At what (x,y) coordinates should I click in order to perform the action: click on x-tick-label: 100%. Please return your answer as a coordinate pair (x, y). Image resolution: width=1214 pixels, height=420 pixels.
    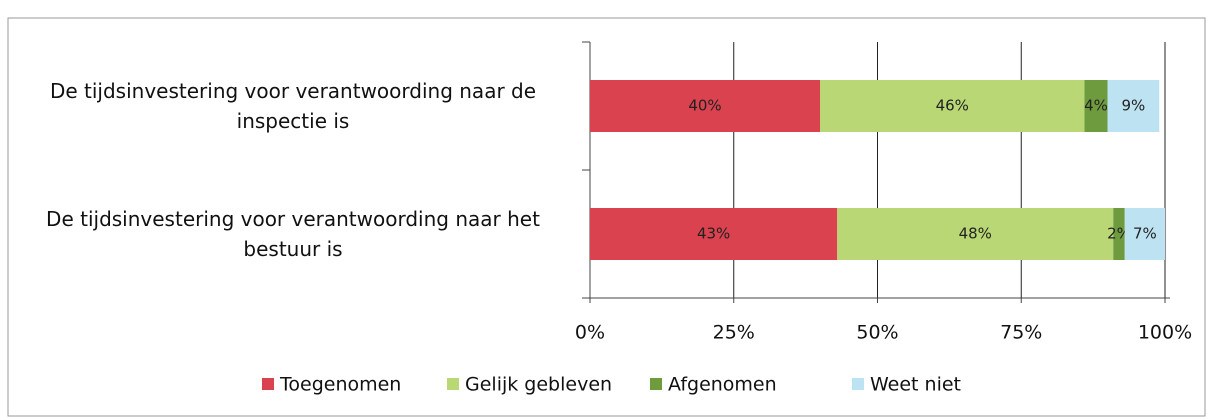
    Looking at the image, I should click on (1165, 333).